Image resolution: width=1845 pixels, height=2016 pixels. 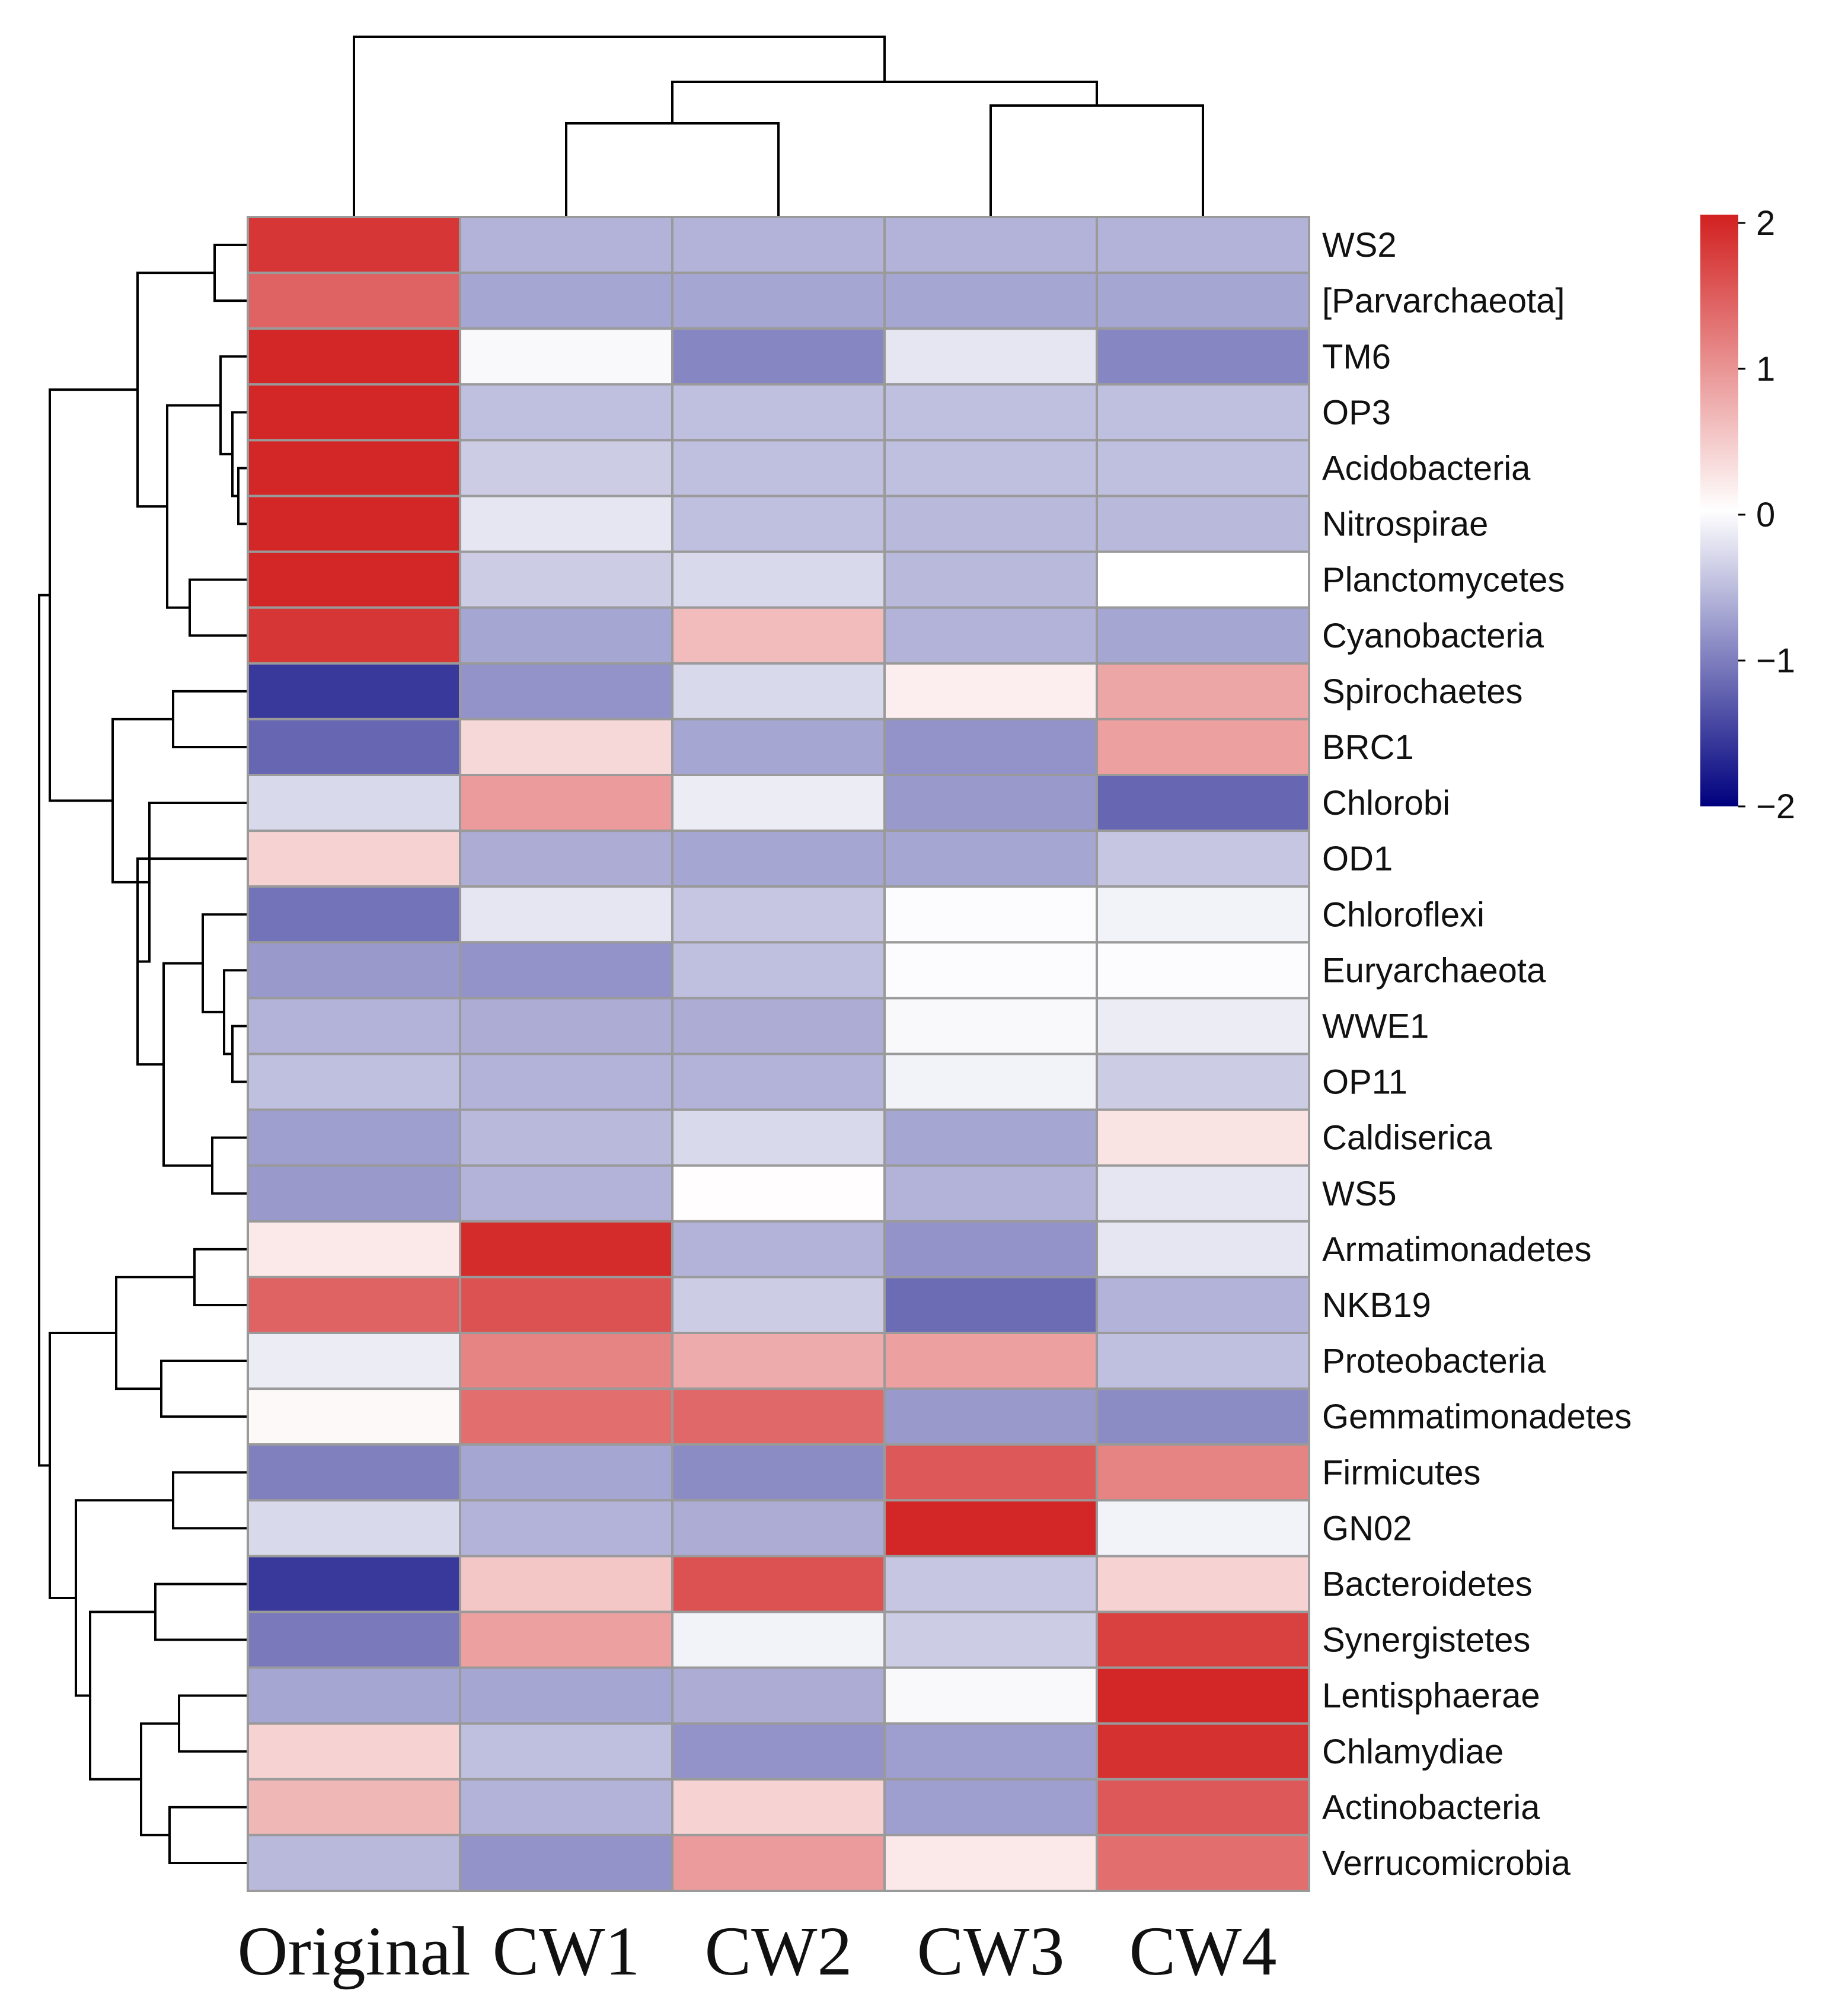 I want to click on color-legend-tick-label: 1, so click(x=1765, y=369).